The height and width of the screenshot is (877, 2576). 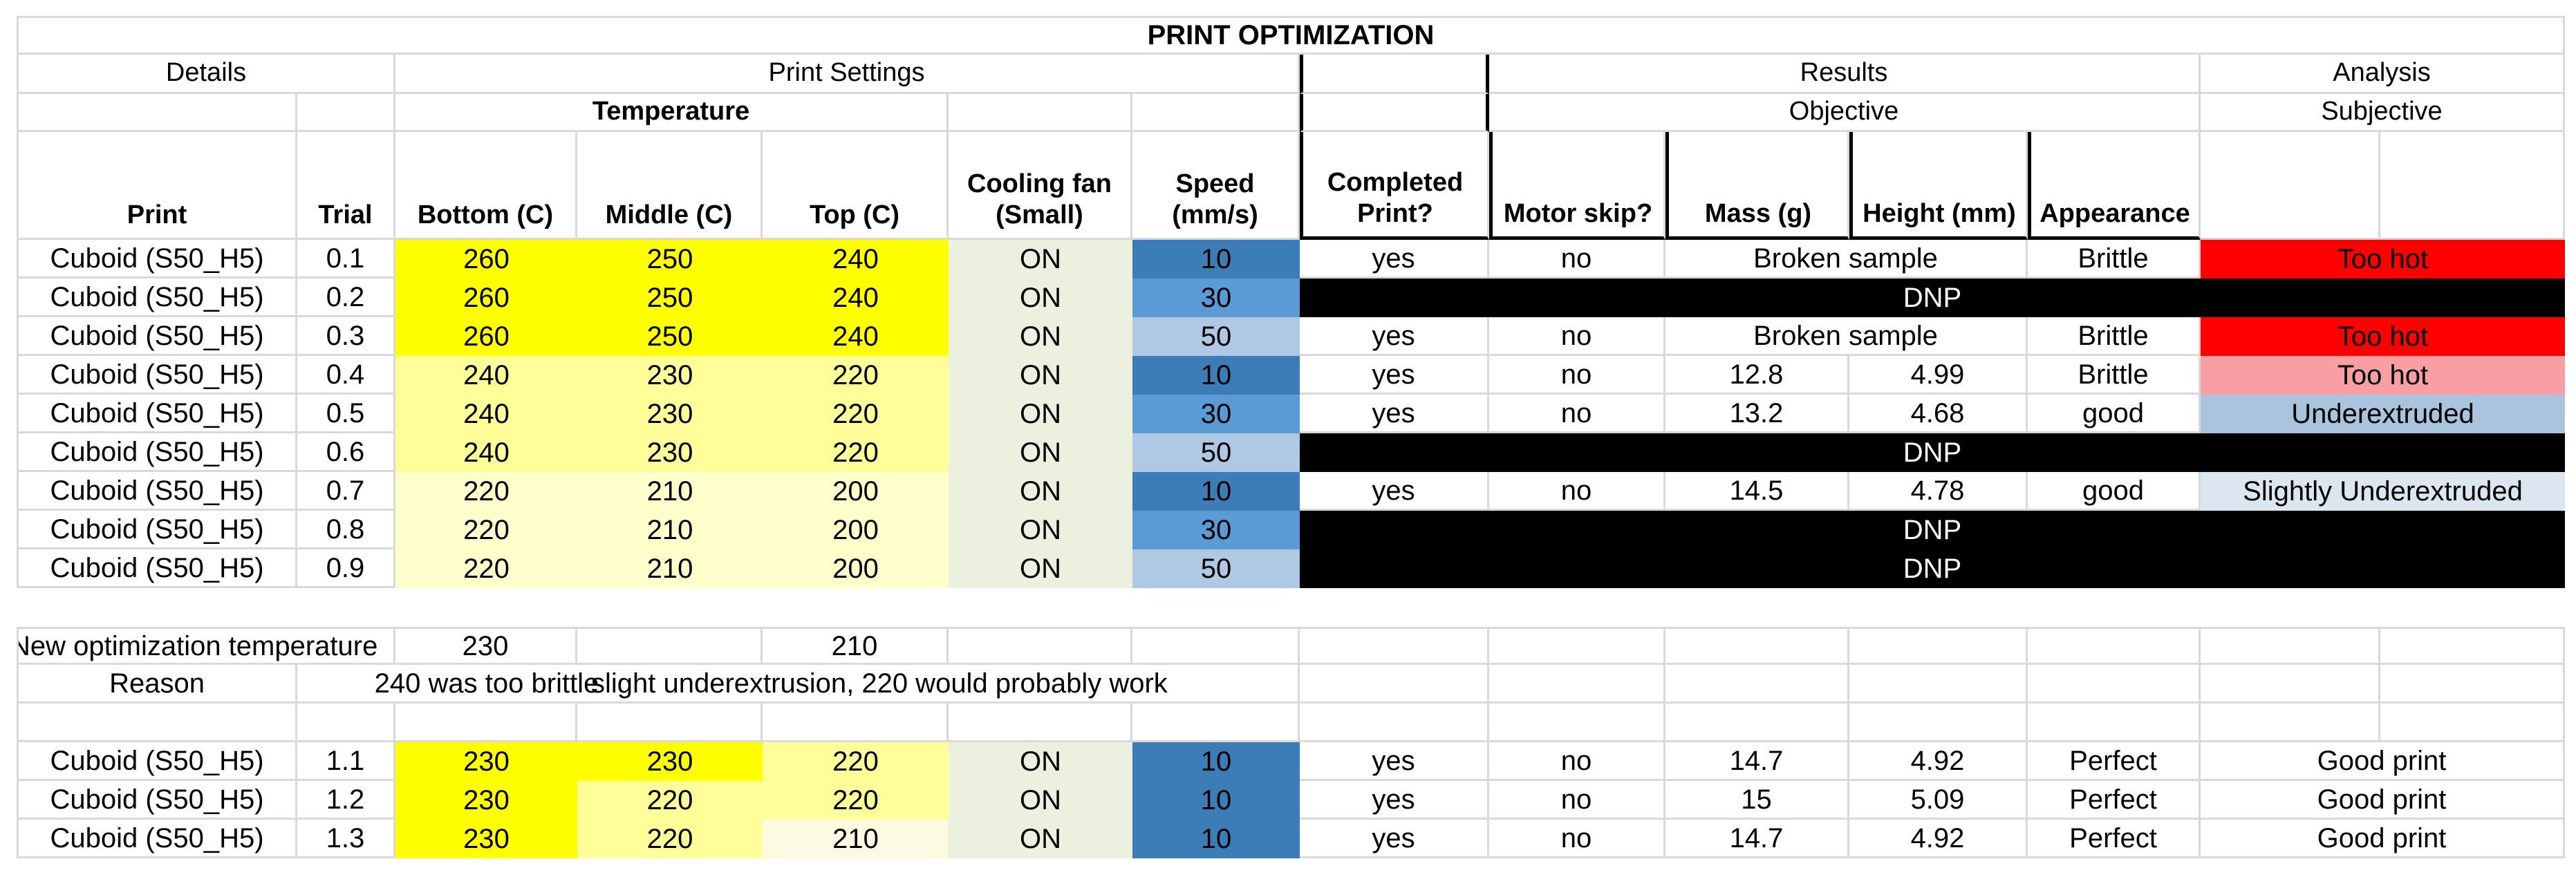 I want to click on cell-analysis: Too hot, so click(x=2383, y=375).